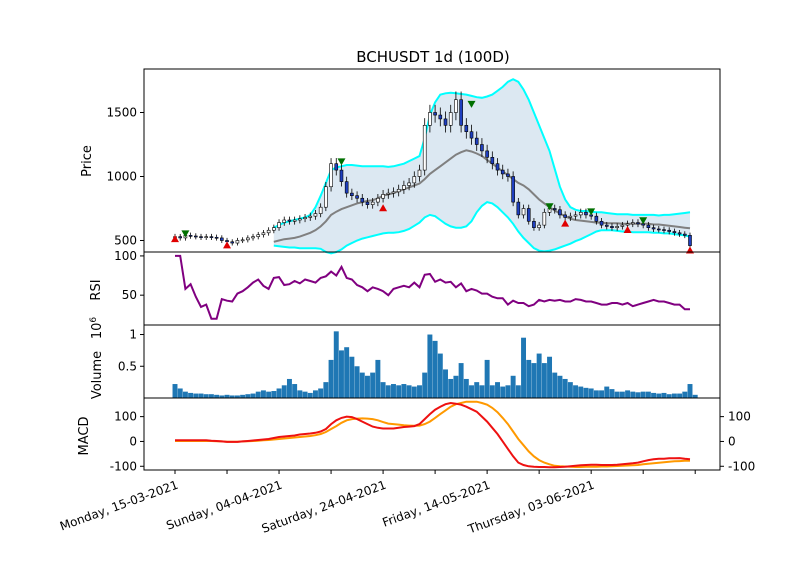 The height and width of the screenshot is (575, 800). Describe the element at coordinates (419, 361) in the screenshot. I see `volume-panel: 0.51` at that location.